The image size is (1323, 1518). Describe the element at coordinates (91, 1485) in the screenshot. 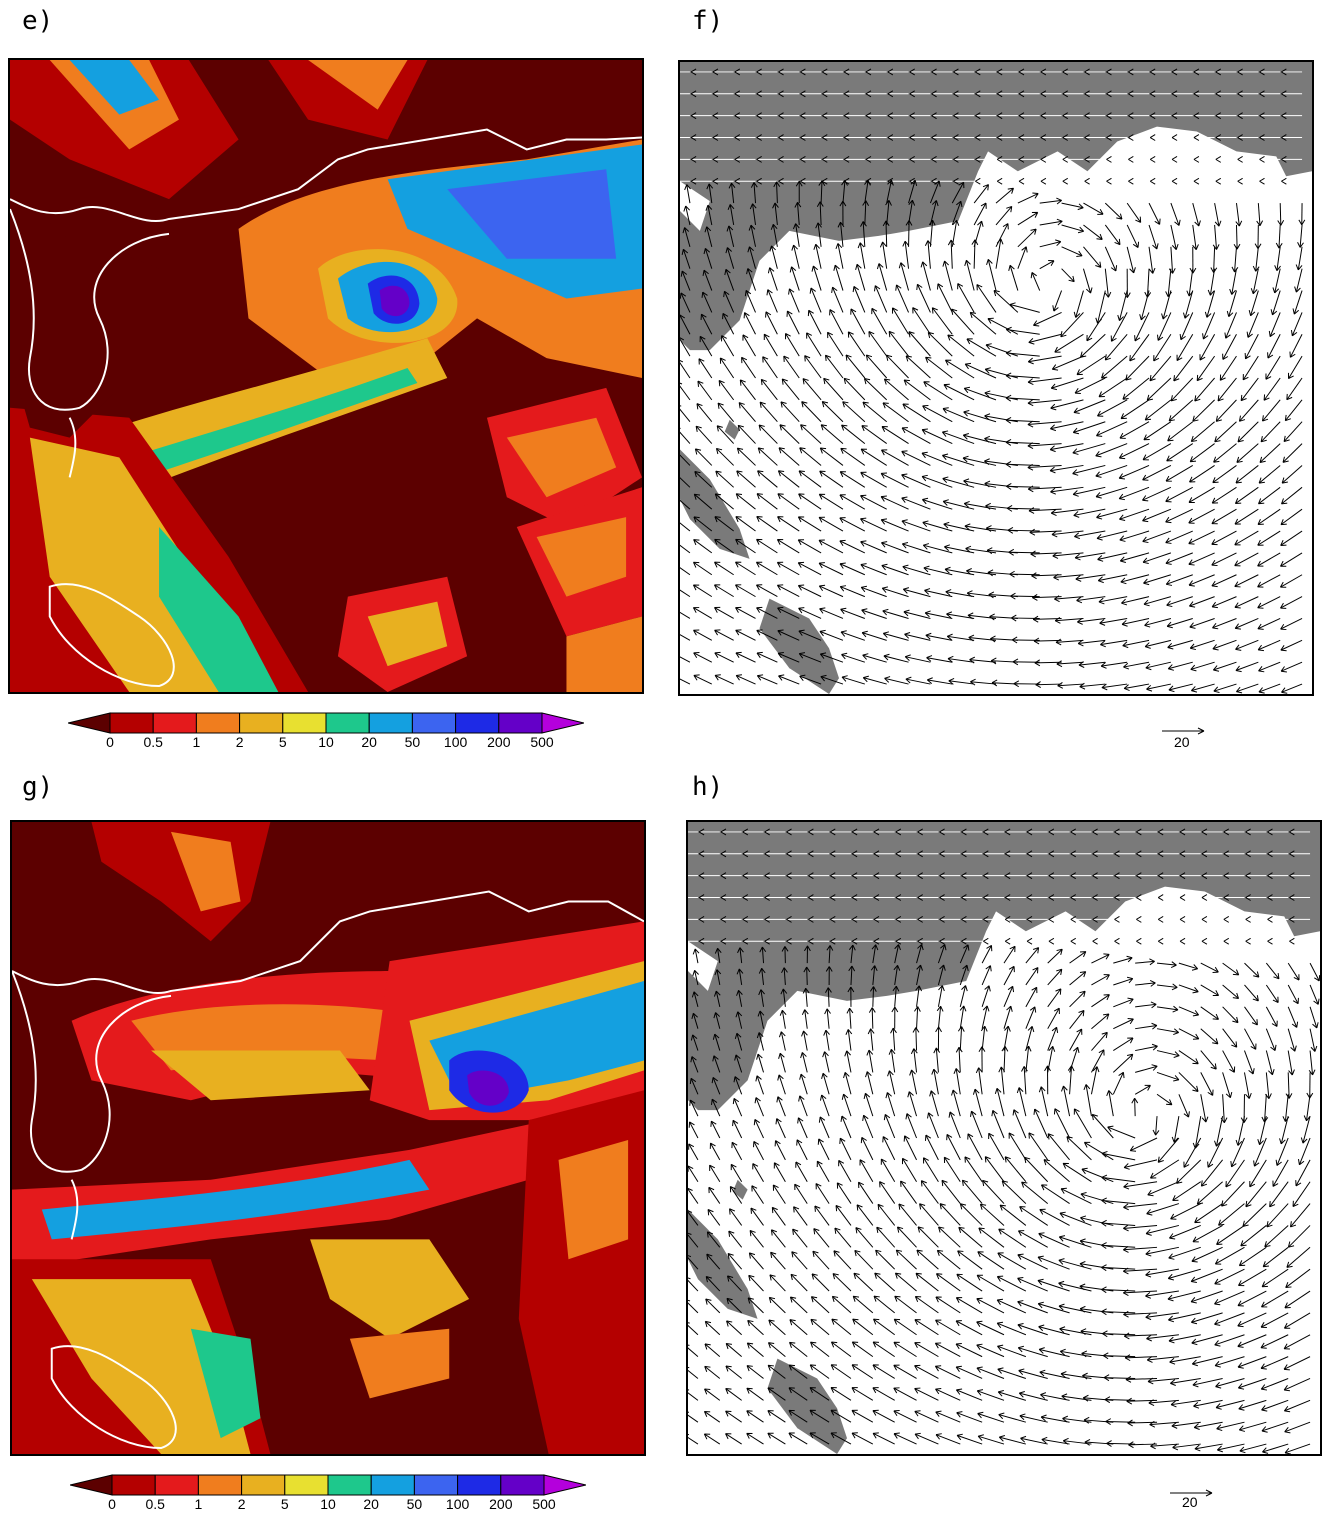

I see `colorbar-g-under-triangle` at that location.